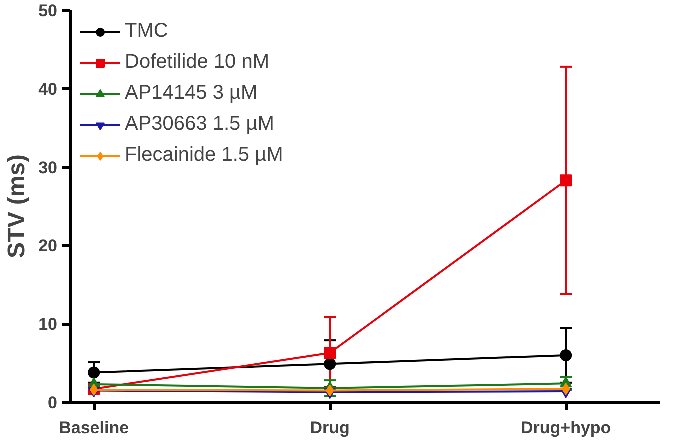 This screenshot has height=448, width=677. I want to click on legend-label: AP30663 1.5 µM, so click(199, 124).